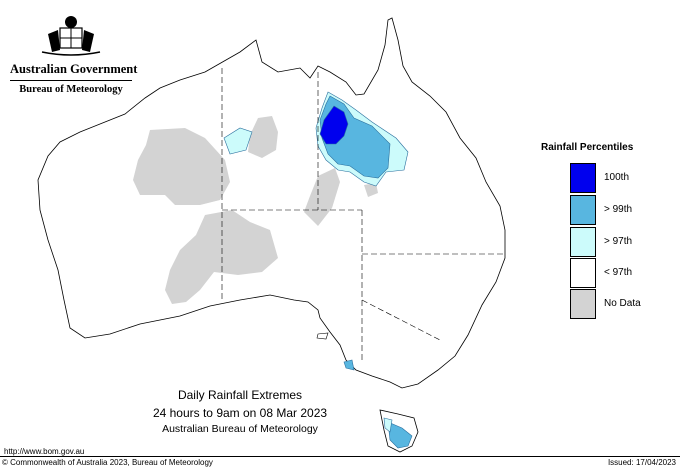  What do you see at coordinates (388, 425) in the screenshot?
I see `tasmania-97th-region` at bounding box center [388, 425].